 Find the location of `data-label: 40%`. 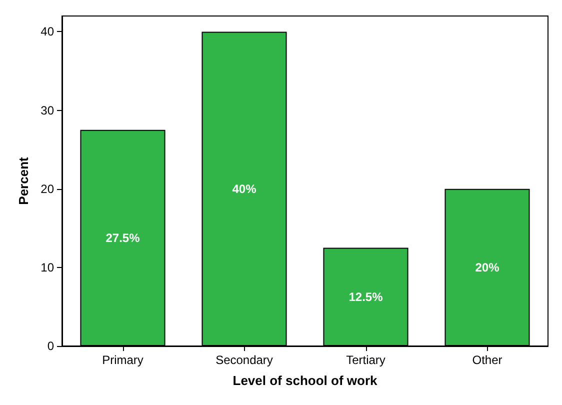

data-label: 40% is located at coordinates (244, 189).